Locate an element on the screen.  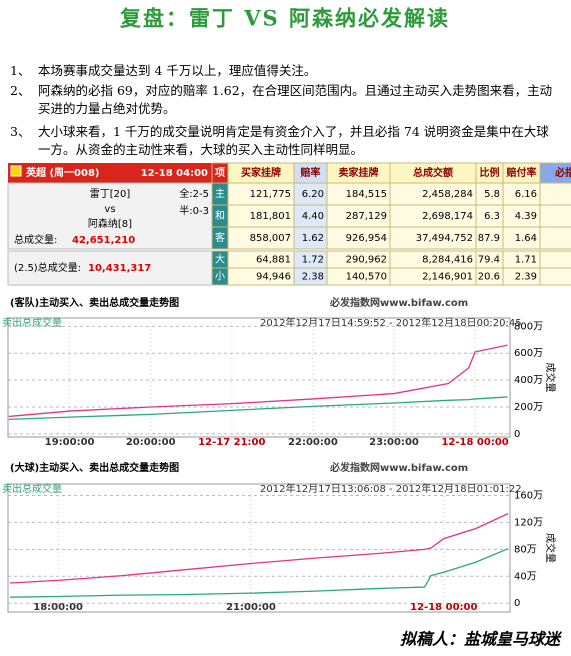
para-number: 1、 is located at coordinates (20, 70).